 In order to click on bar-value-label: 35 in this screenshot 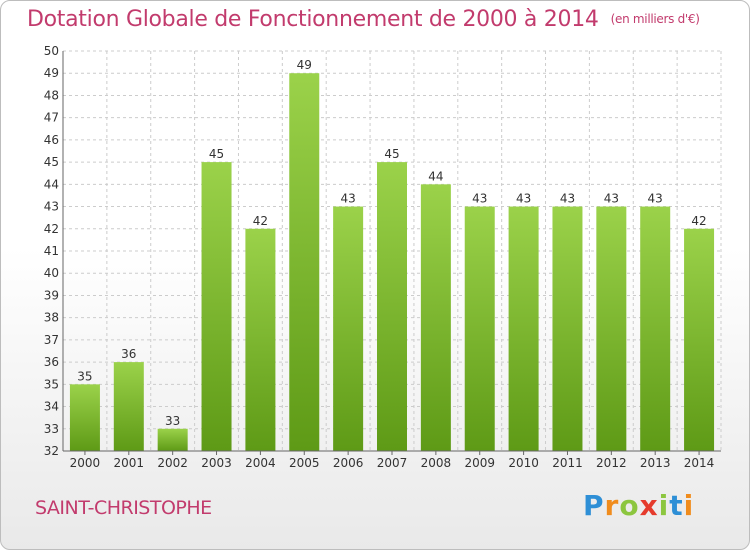, I will do `click(84, 376)`.